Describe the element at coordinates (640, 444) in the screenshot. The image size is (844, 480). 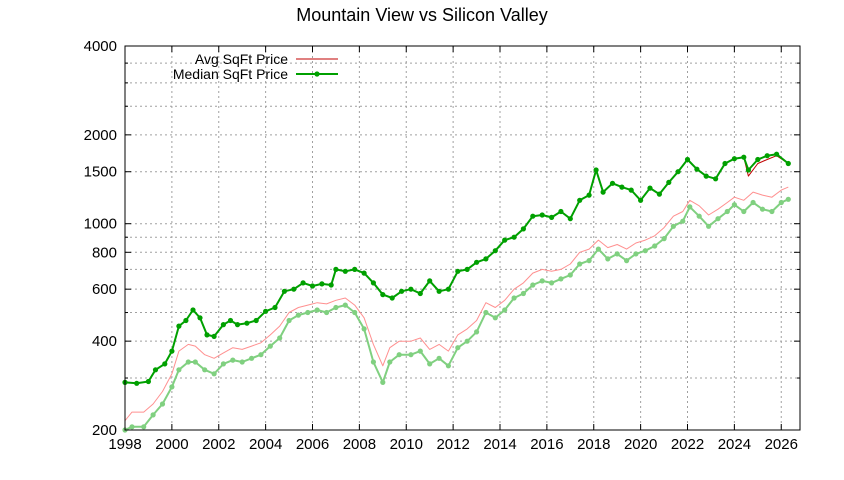
I see `x-tick-label: 2020` at that location.